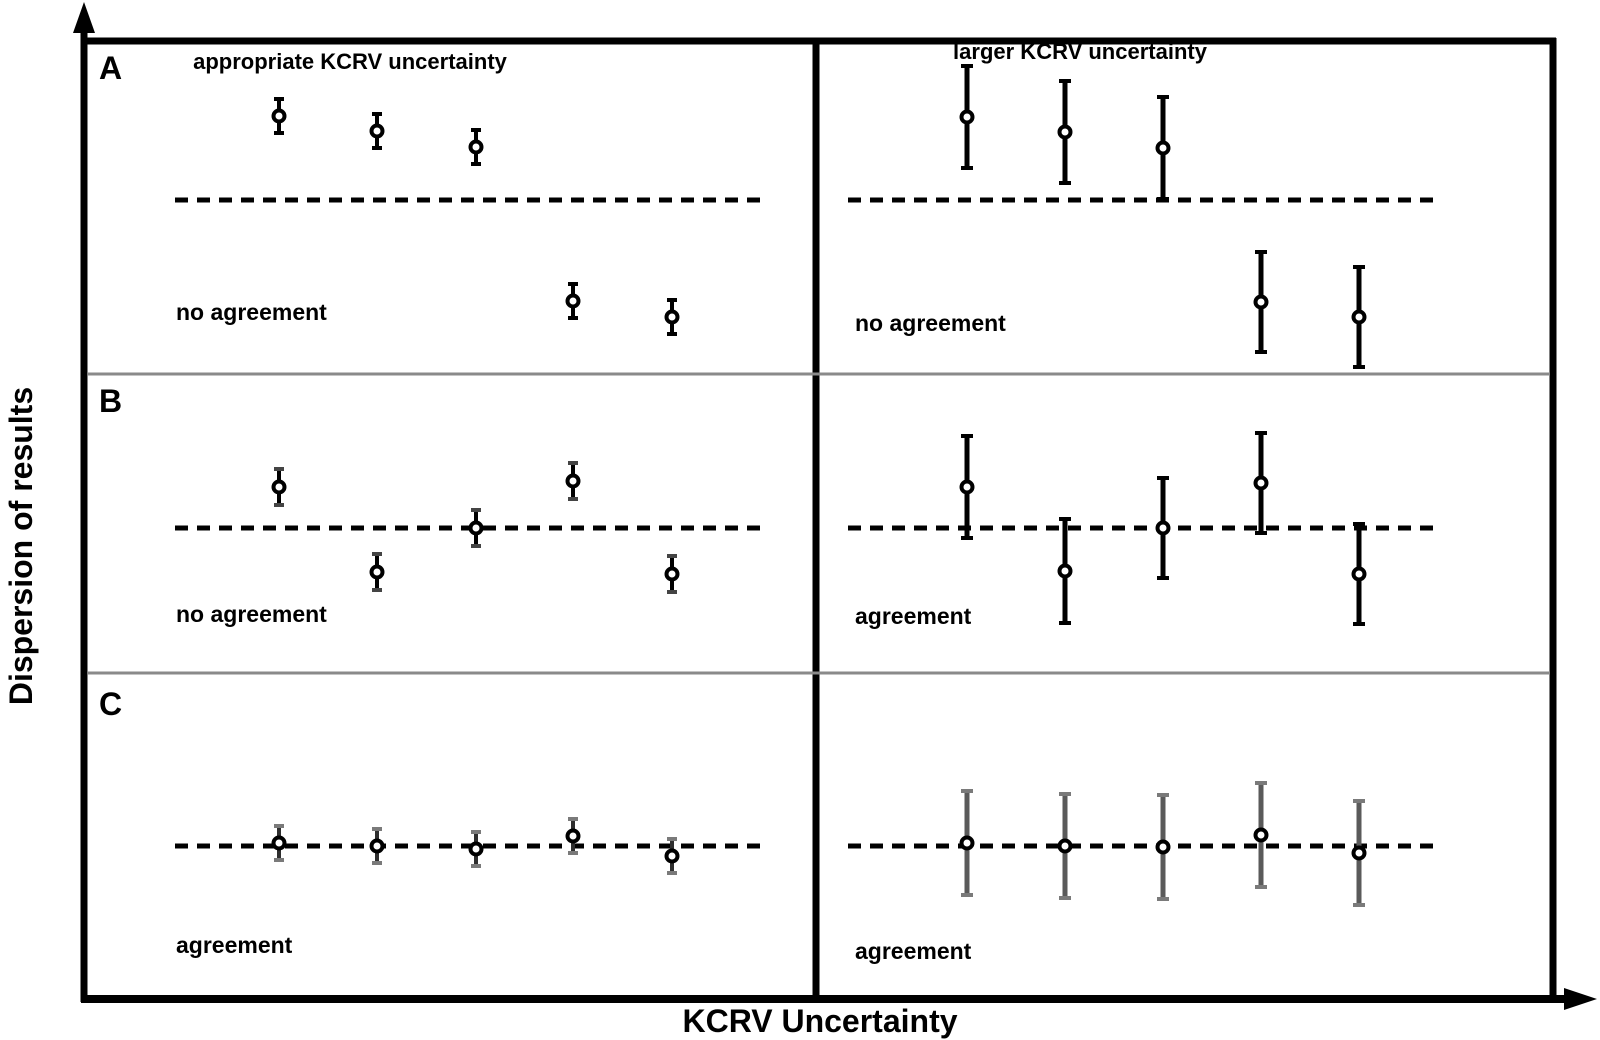 The image size is (1600, 1040). I want to click on x-axis-arrow-icon, so click(1580, 999).